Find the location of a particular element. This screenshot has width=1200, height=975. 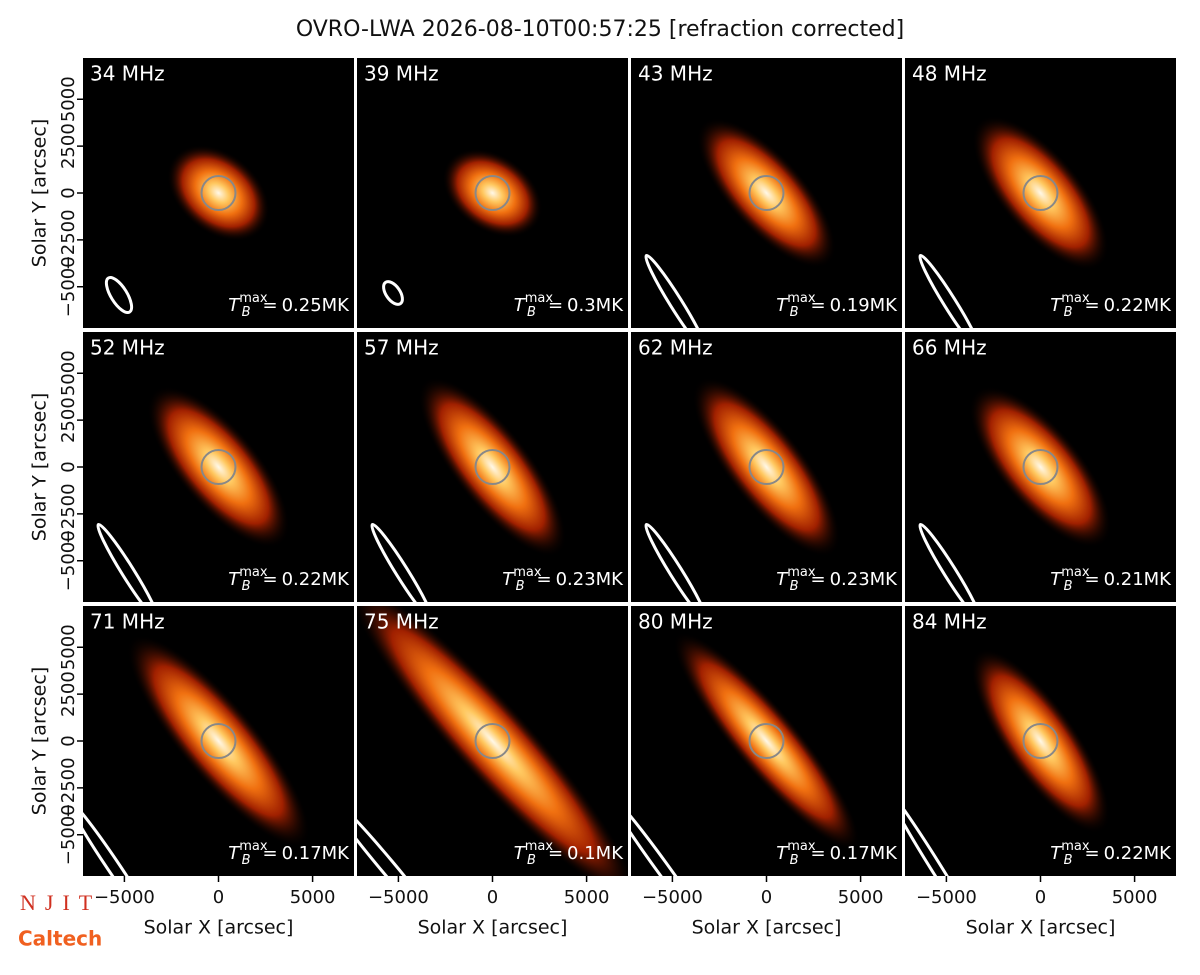

tb-value: 0.3MK is located at coordinates (595, 305).